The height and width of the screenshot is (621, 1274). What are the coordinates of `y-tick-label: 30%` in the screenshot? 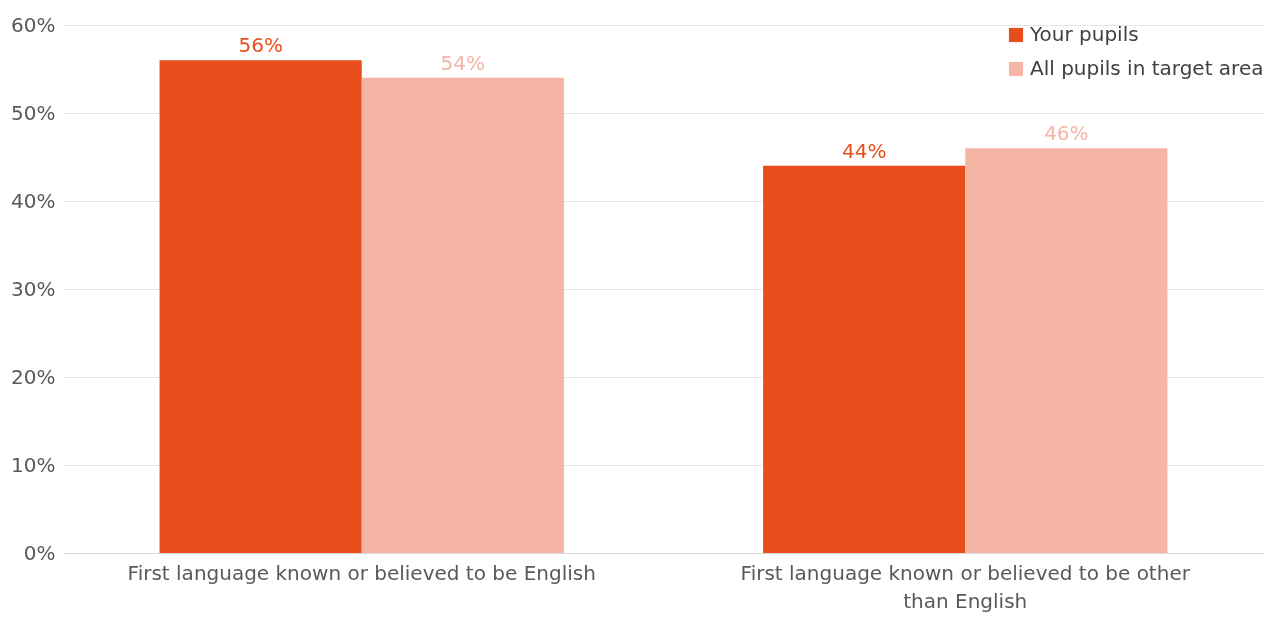 It's located at (33, 288).